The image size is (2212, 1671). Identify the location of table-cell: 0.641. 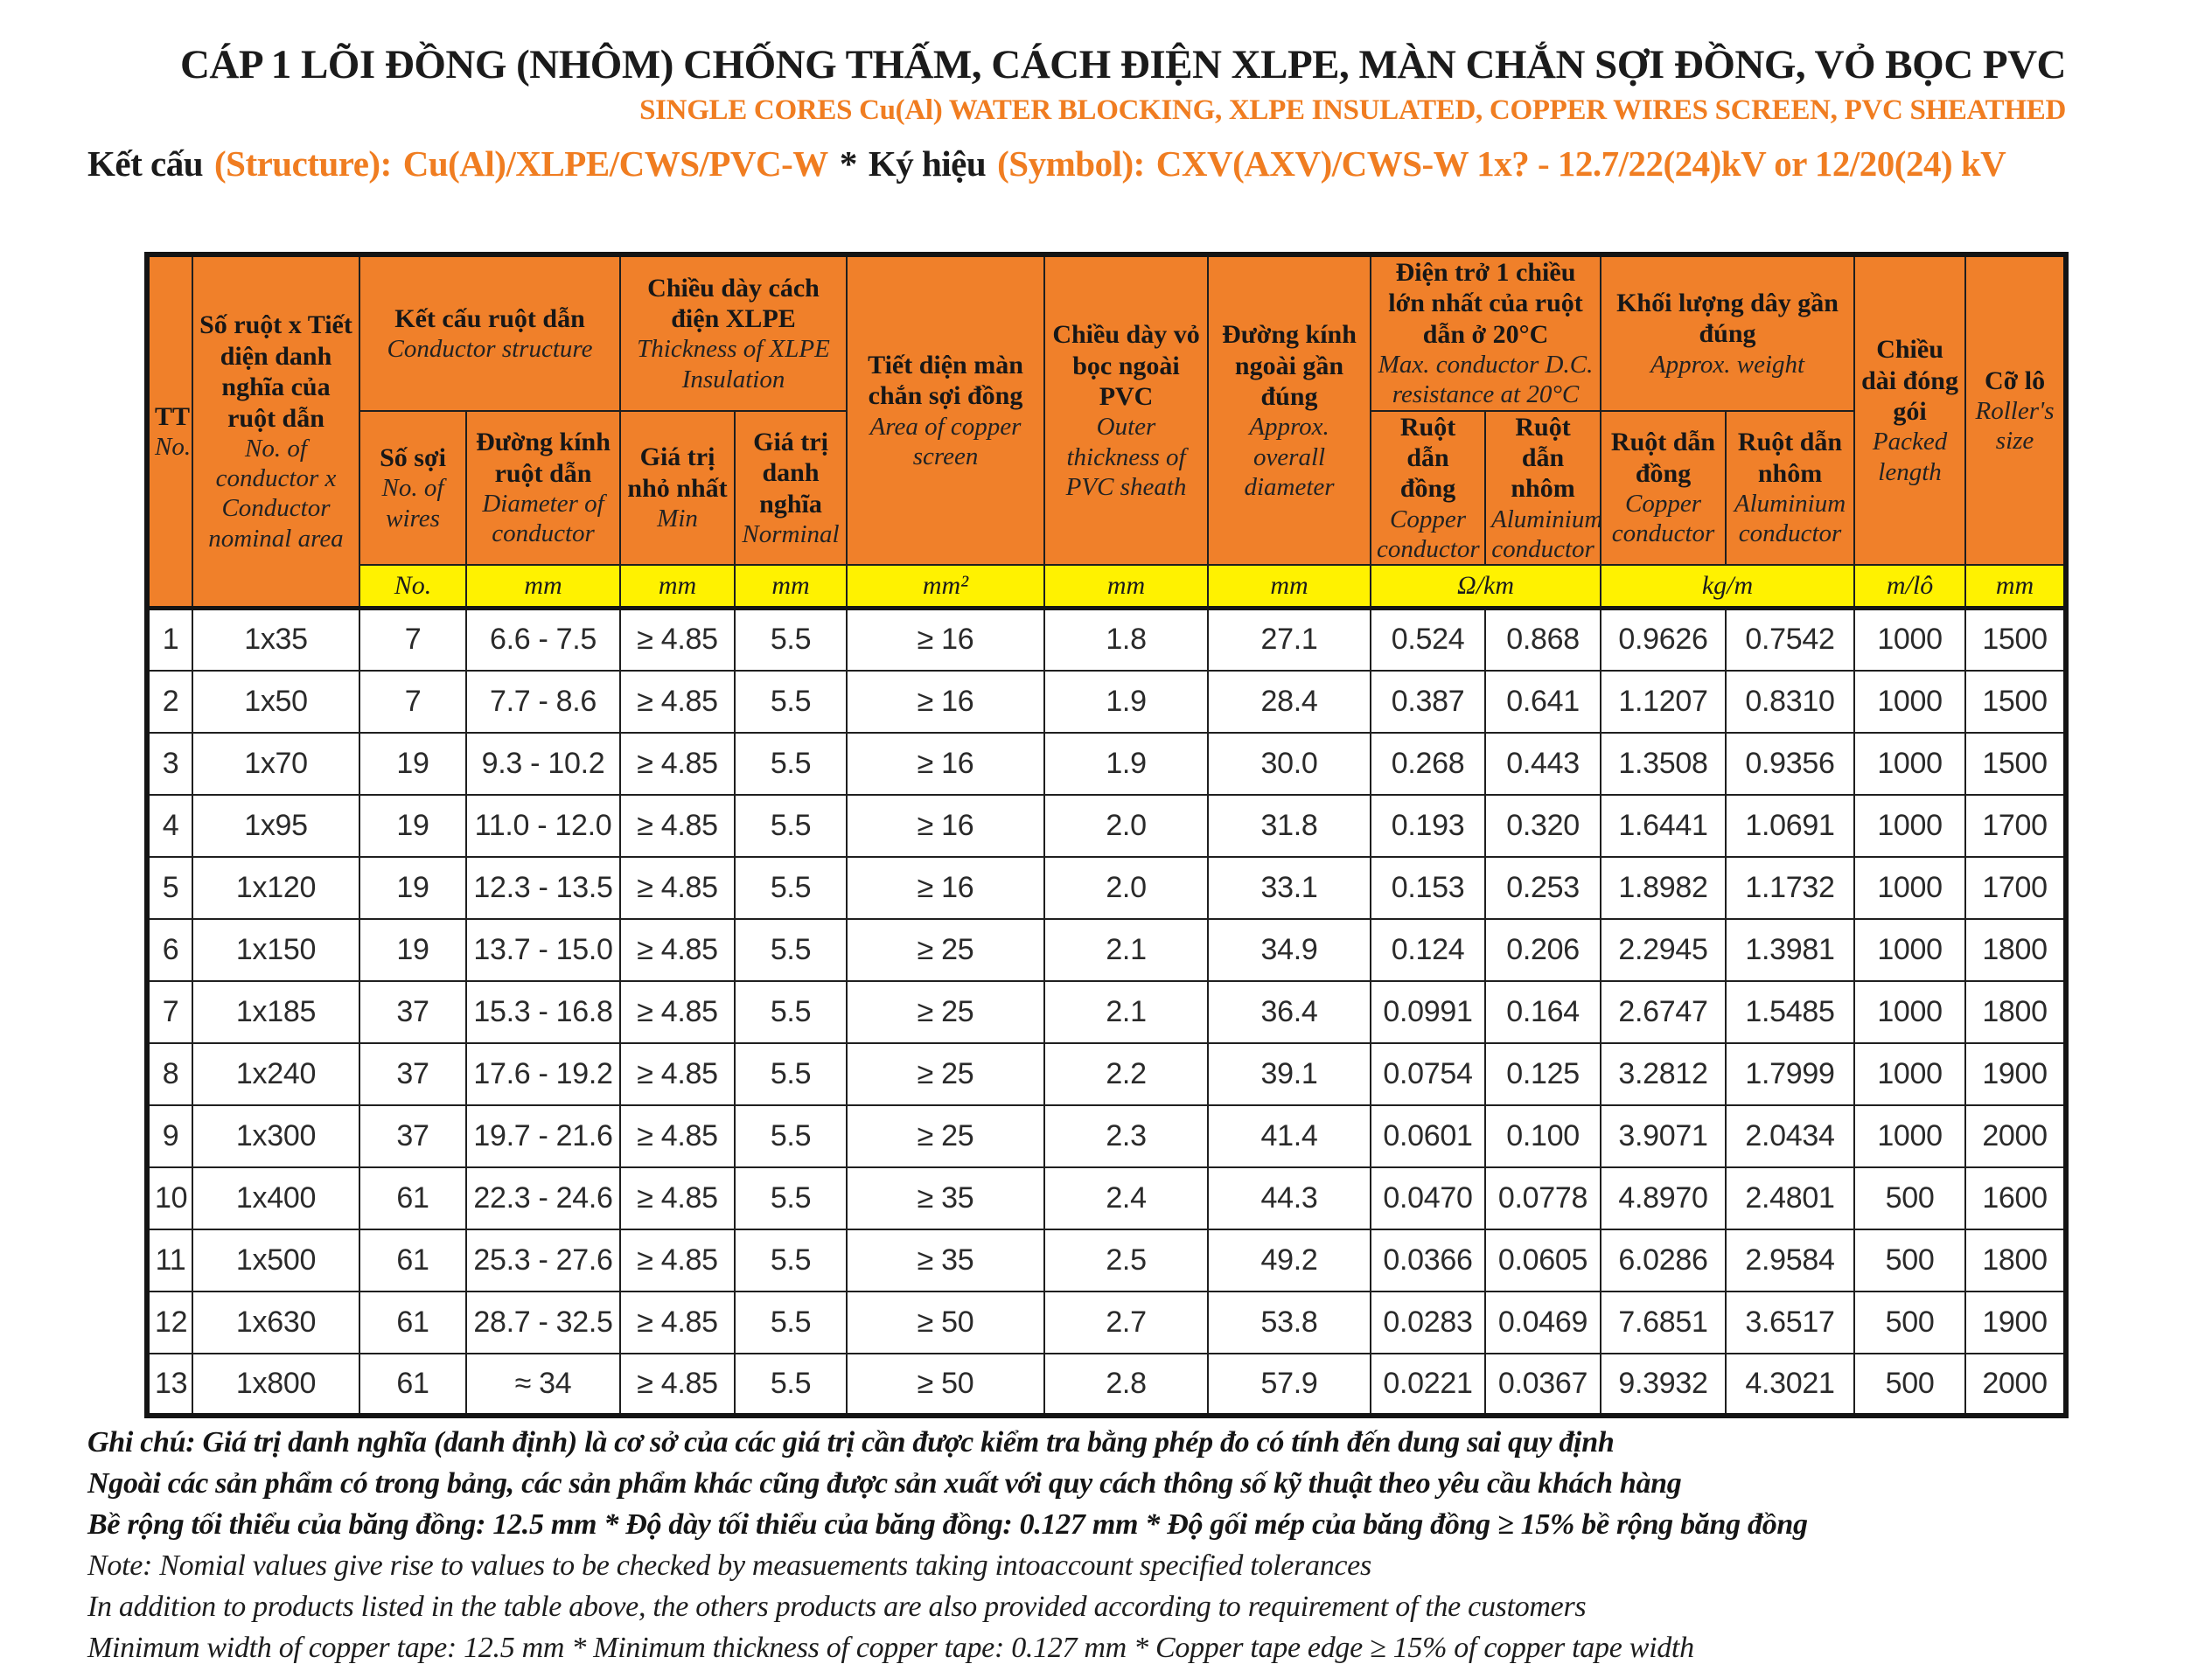
(1543, 701).